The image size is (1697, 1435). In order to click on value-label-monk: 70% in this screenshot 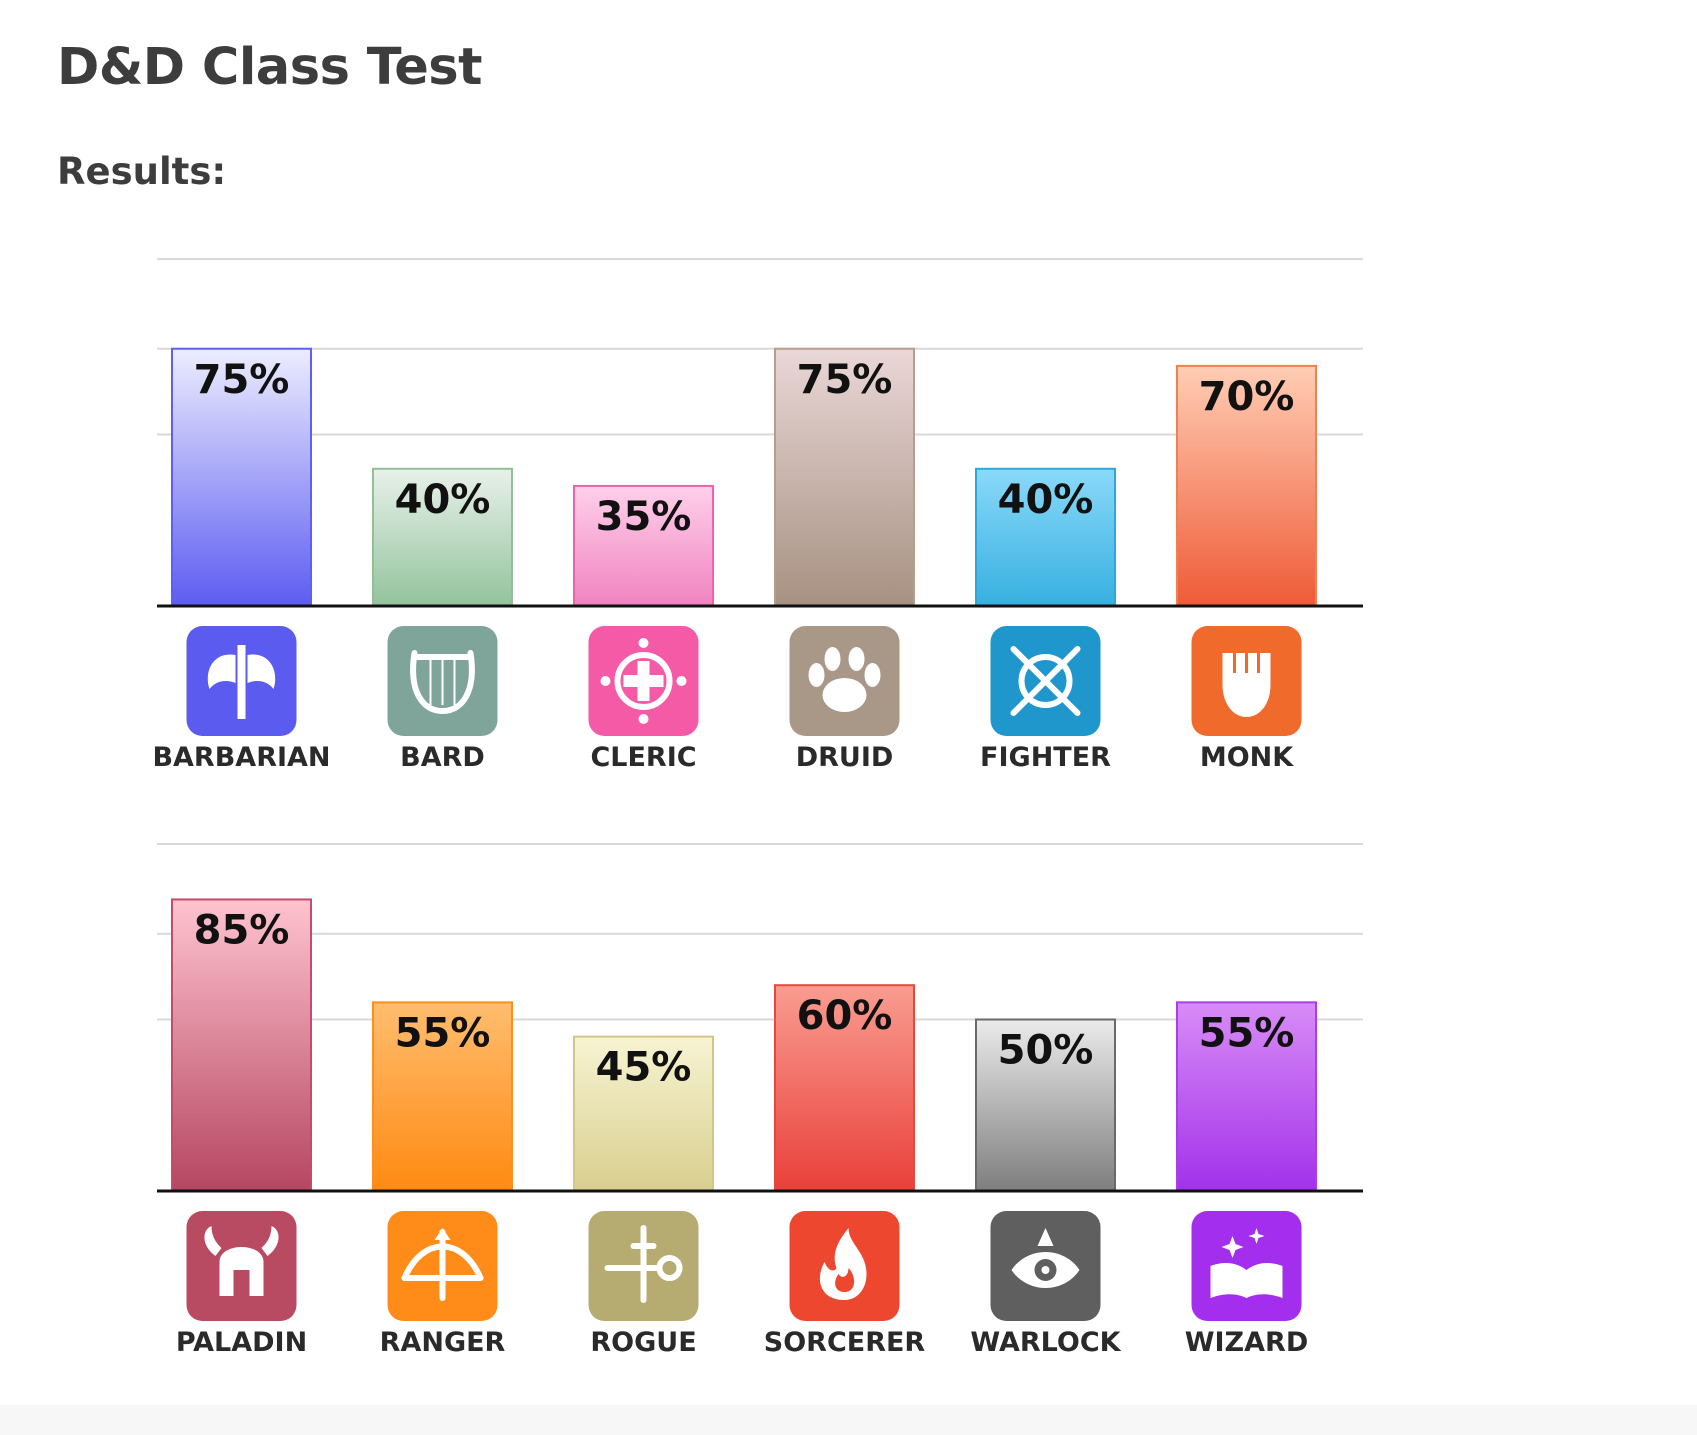, I will do `click(1247, 397)`.